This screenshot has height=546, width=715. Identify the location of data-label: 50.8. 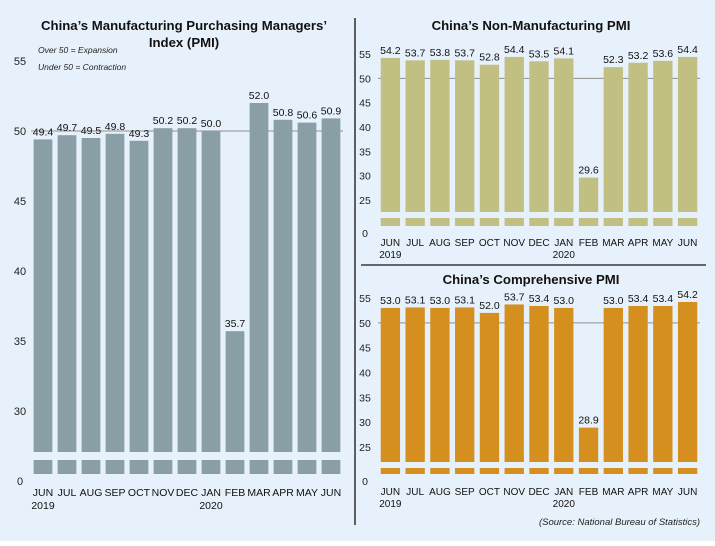
(283, 113).